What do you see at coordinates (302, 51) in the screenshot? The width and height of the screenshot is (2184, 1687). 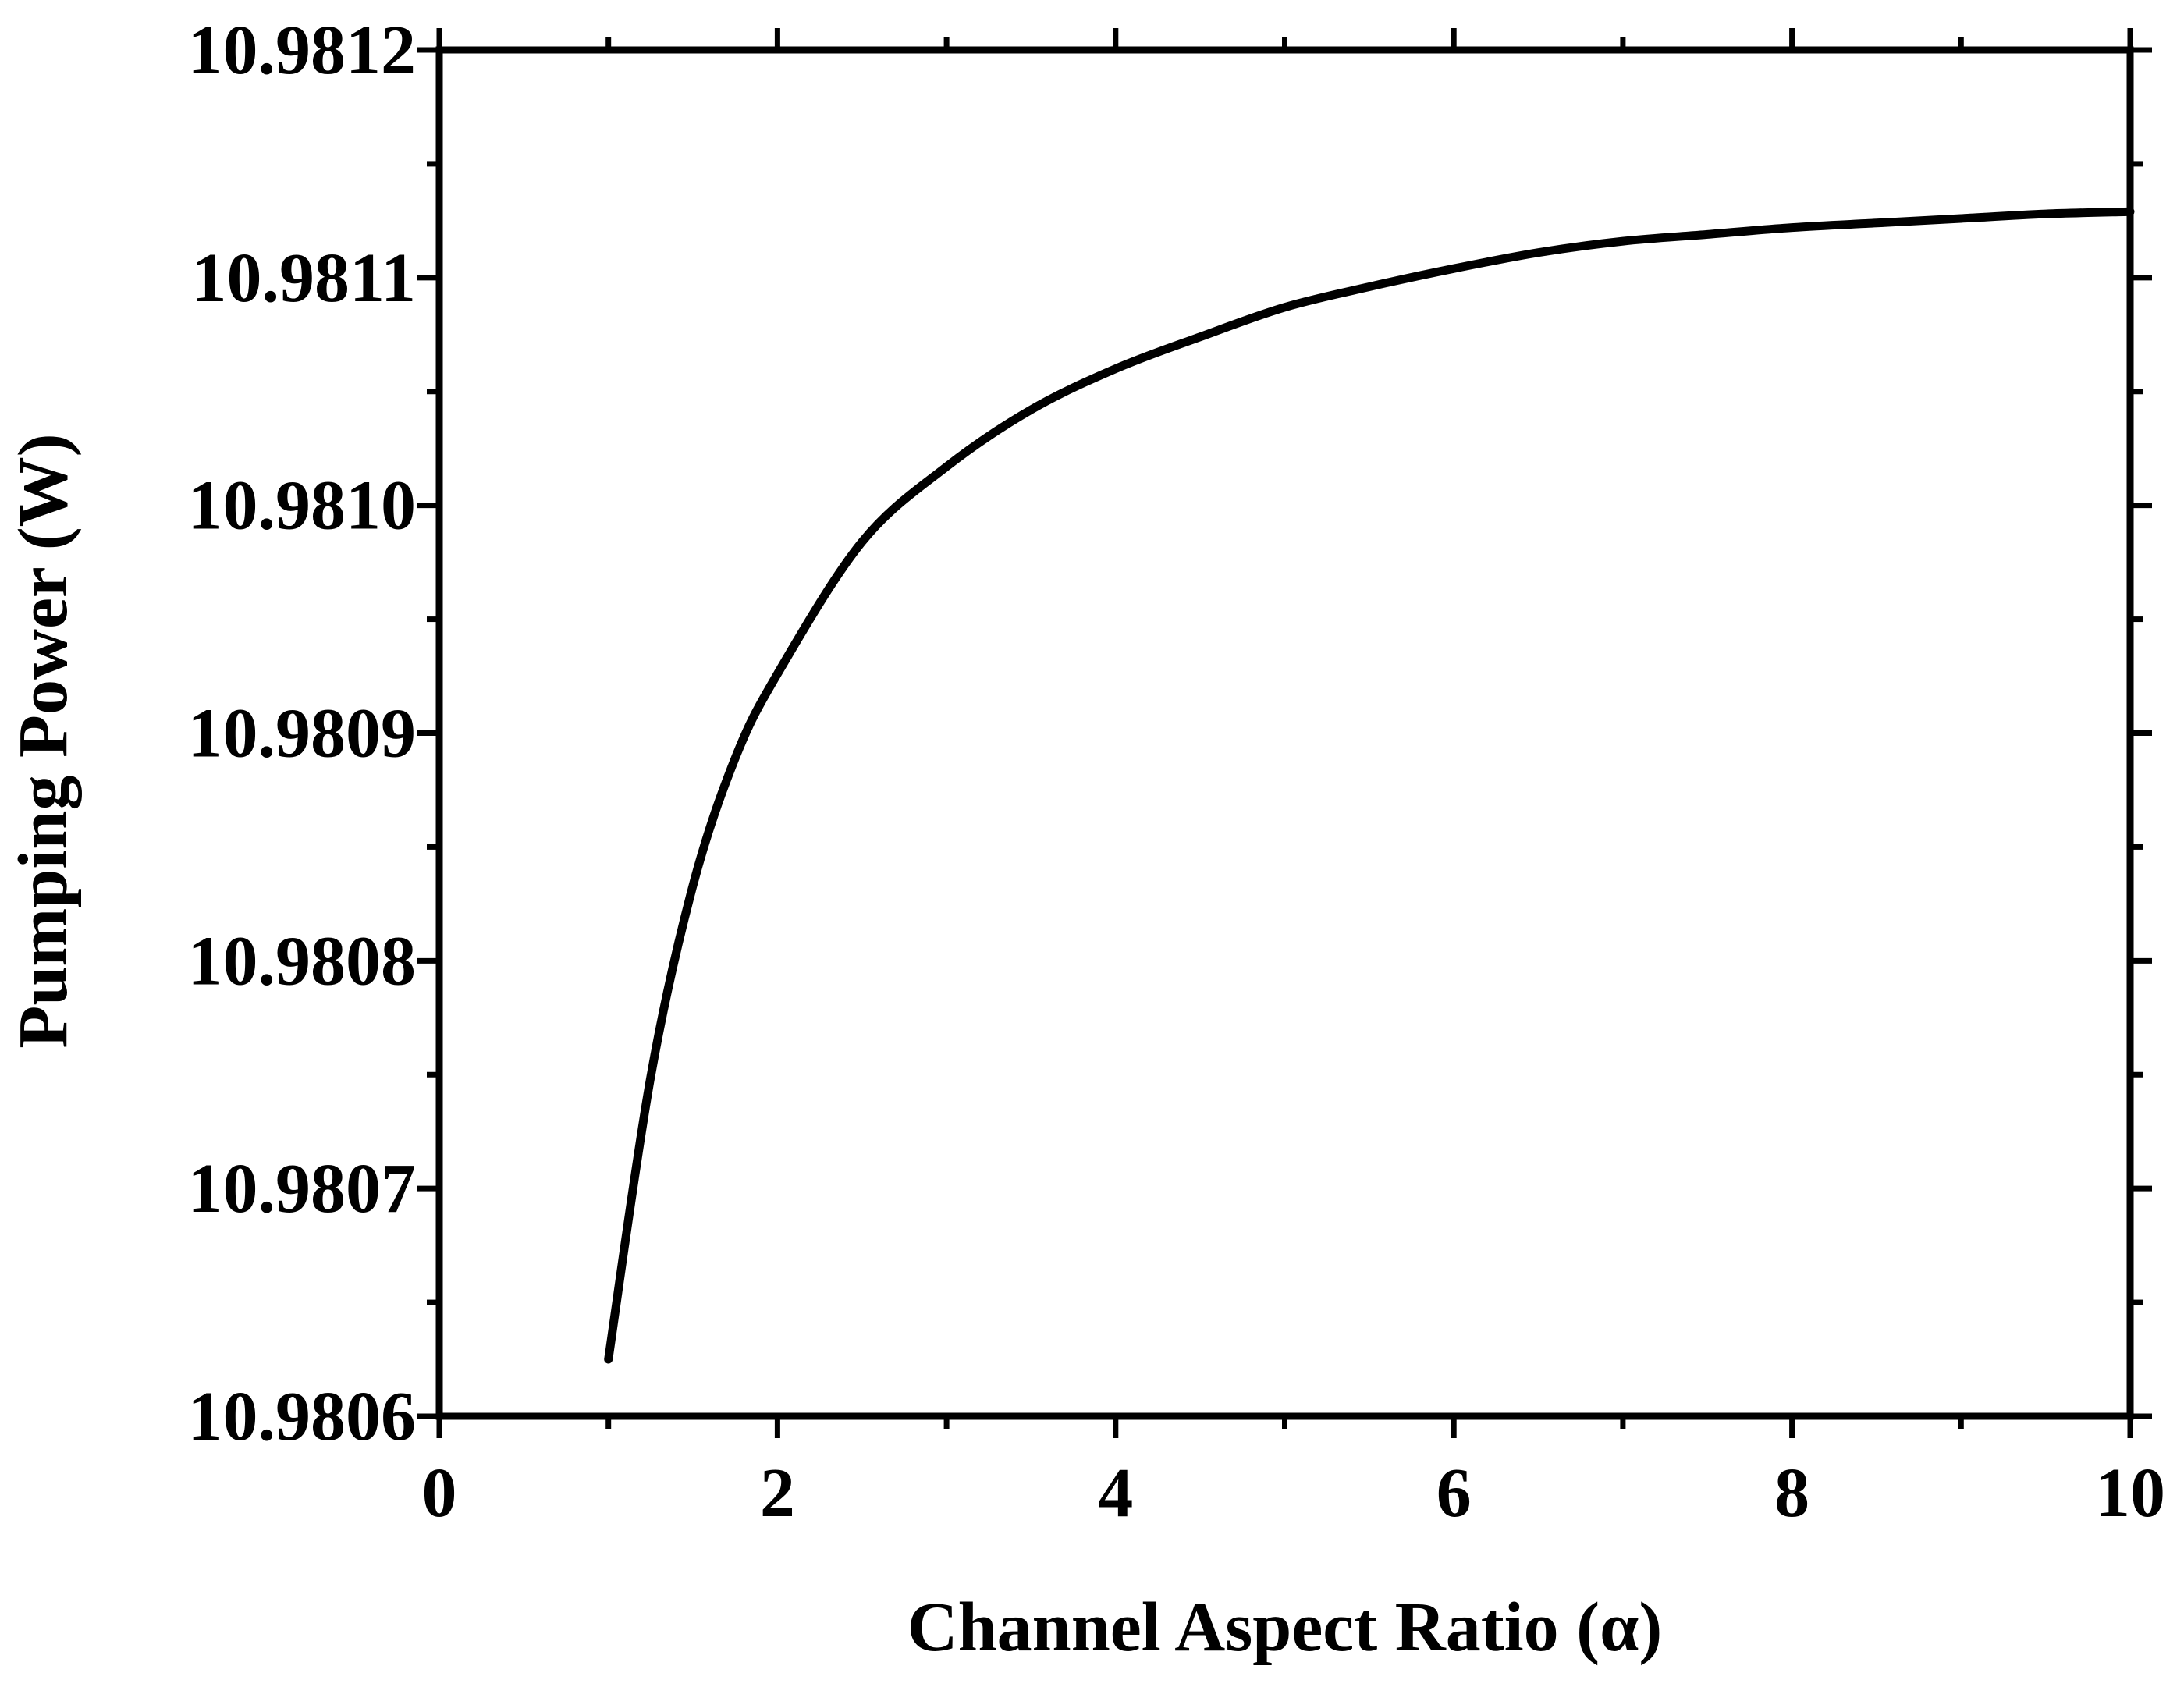 I see `y-tick-label: 10.9812` at bounding box center [302, 51].